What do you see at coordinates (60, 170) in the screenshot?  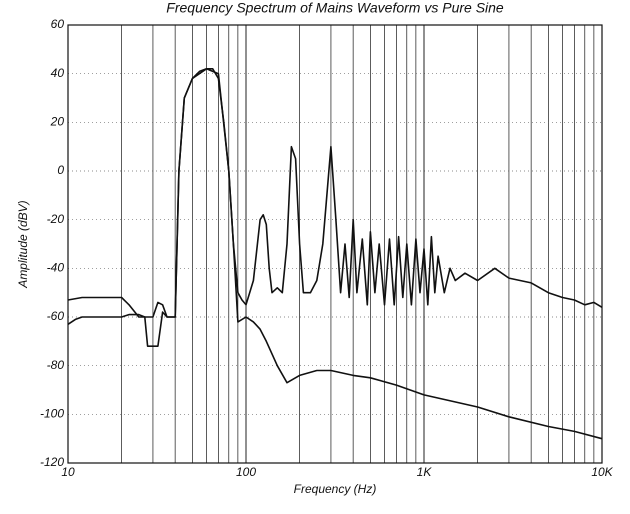 I see `y-tick-label: 0` at bounding box center [60, 170].